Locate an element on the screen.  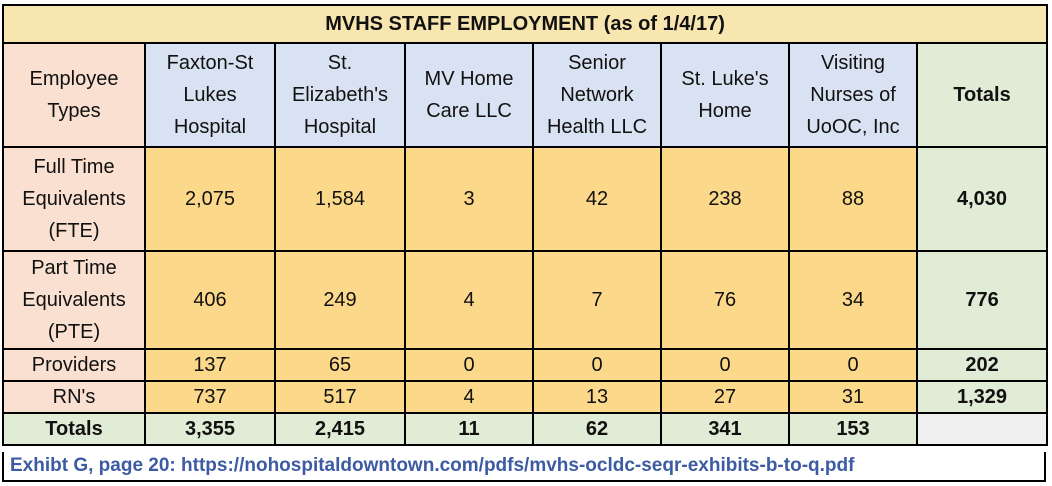
table-title: MVHS STAFF EMPLOYMENT (as of 1/4/17) is located at coordinates (525, 24).